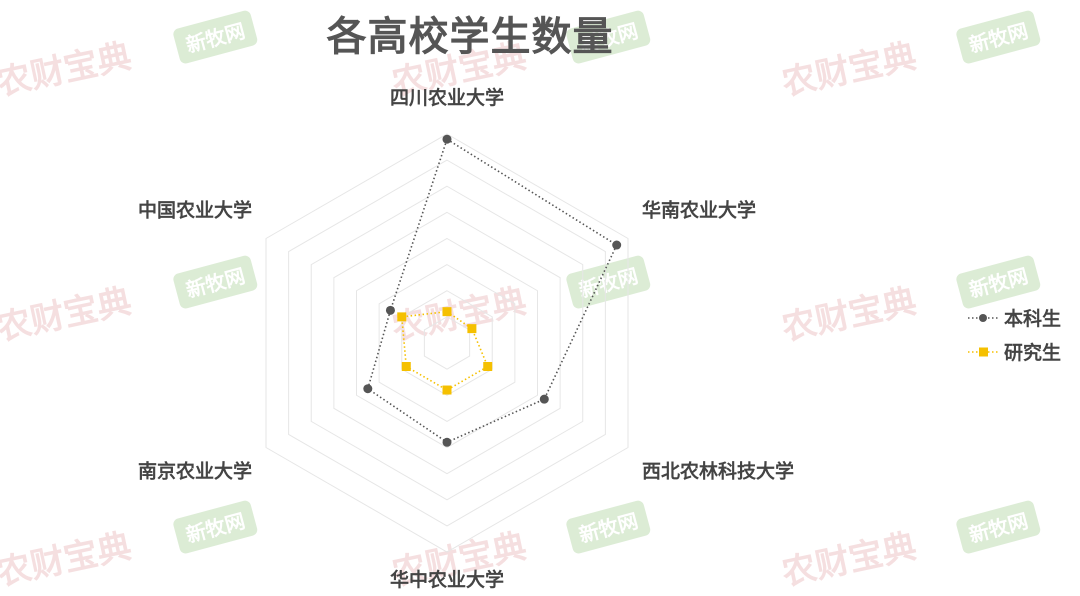 This screenshot has width=1080, height=596. Describe the element at coordinates (1032, 318) in the screenshot. I see `legend-label: 本科生` at that location.